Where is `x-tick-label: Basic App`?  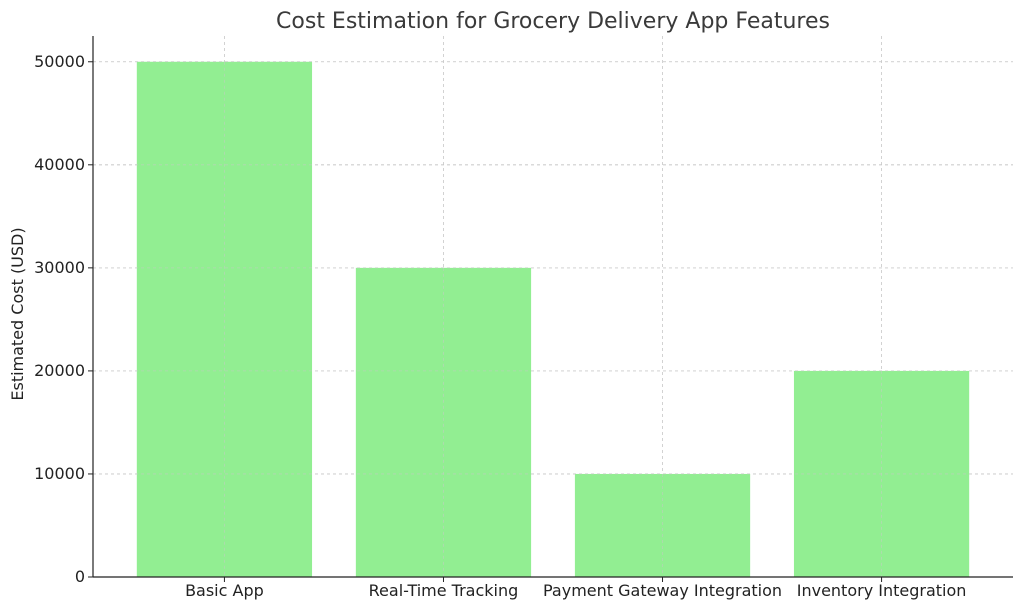 x-tick-label: Basic App is located at coordinates (224, 590).